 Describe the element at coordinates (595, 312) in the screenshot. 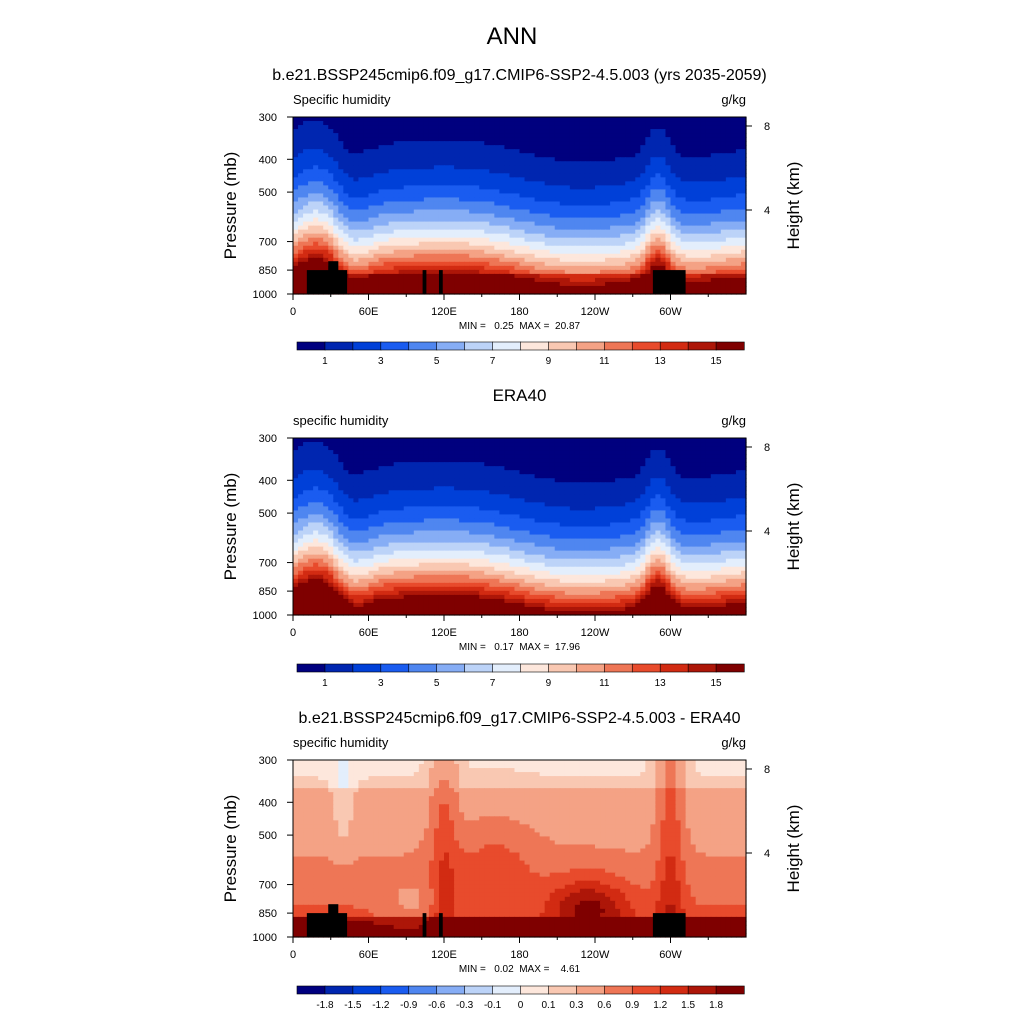

I see `x-tick-label: 120W` at that location.